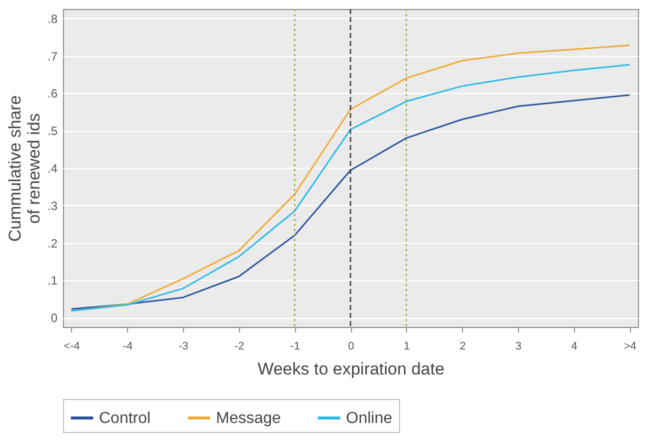 This screenshot has height=445, width=654. What do you see at coordinates (52, 93) in the screenshot?
I see `y-tick-label: .6` at bounding box center [52, 93].